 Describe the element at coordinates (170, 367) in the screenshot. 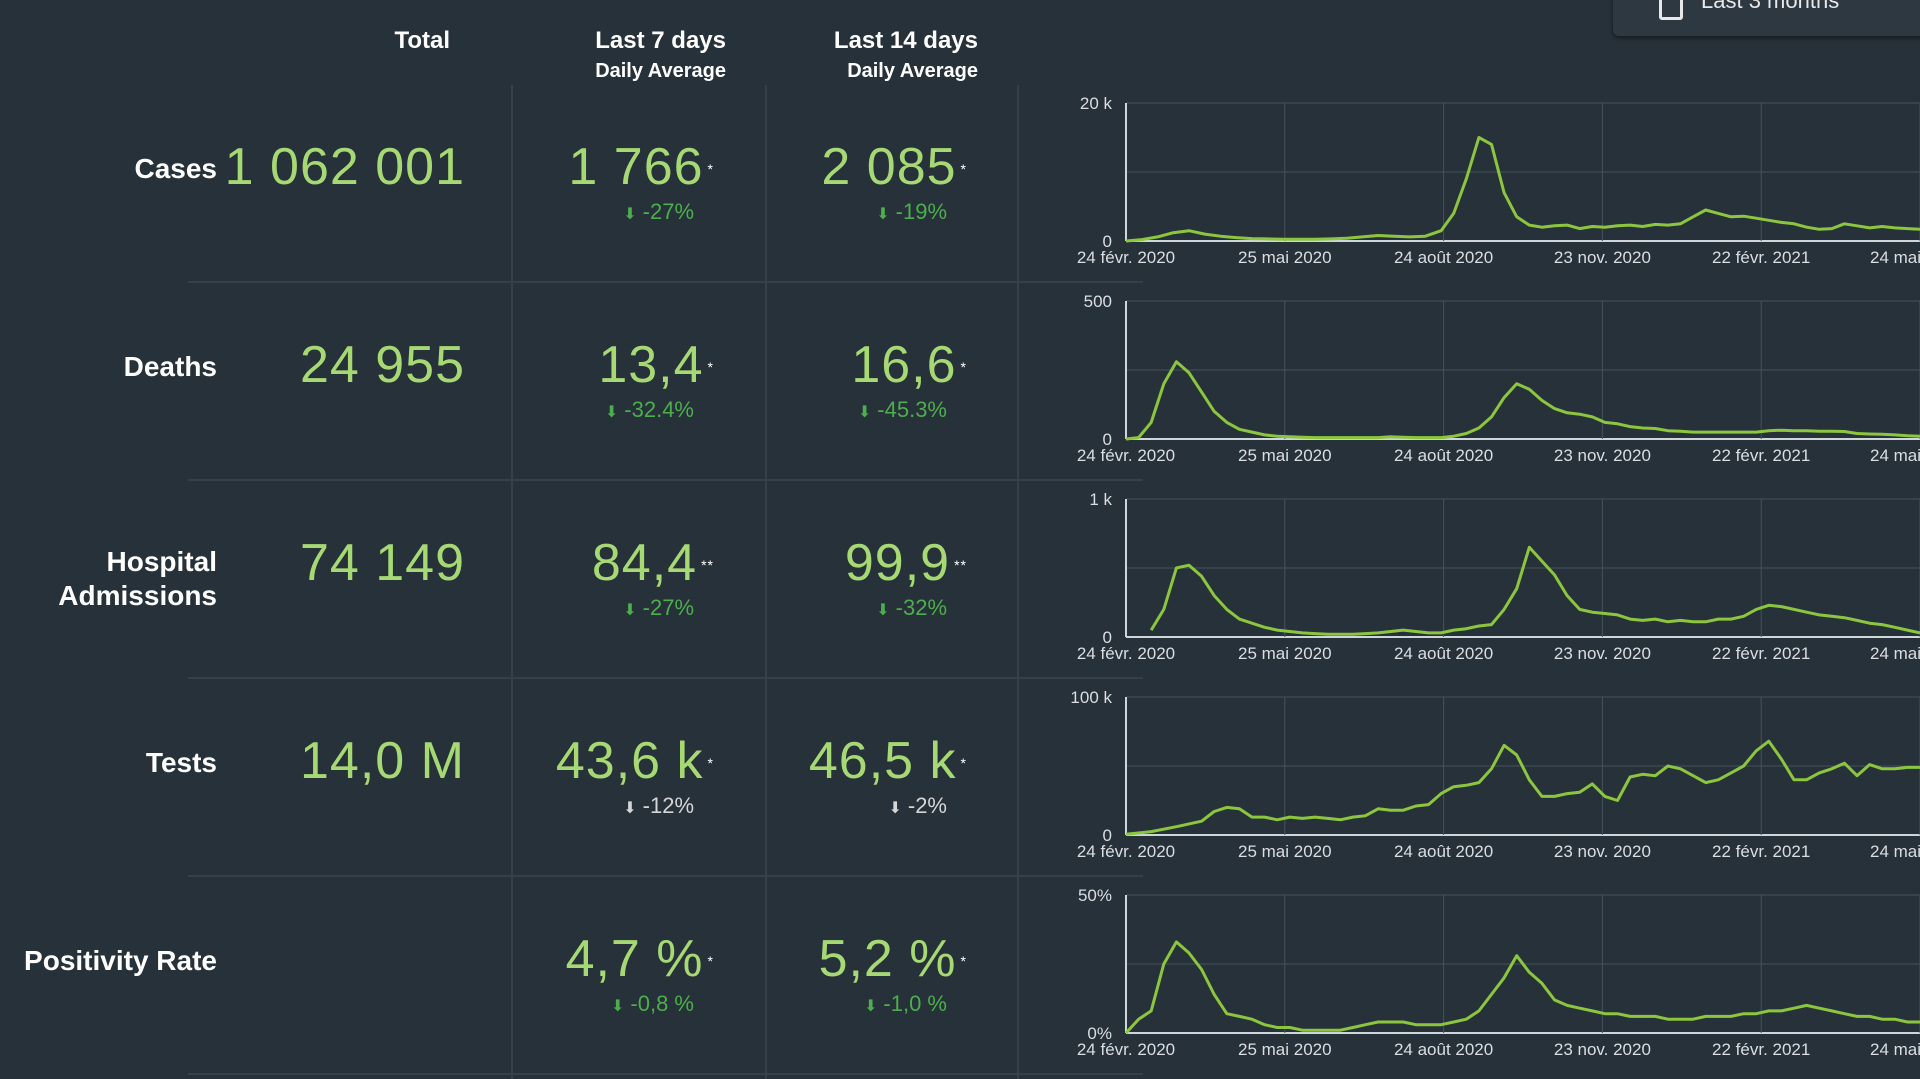

I see `metric-label: Deaths` at that location.